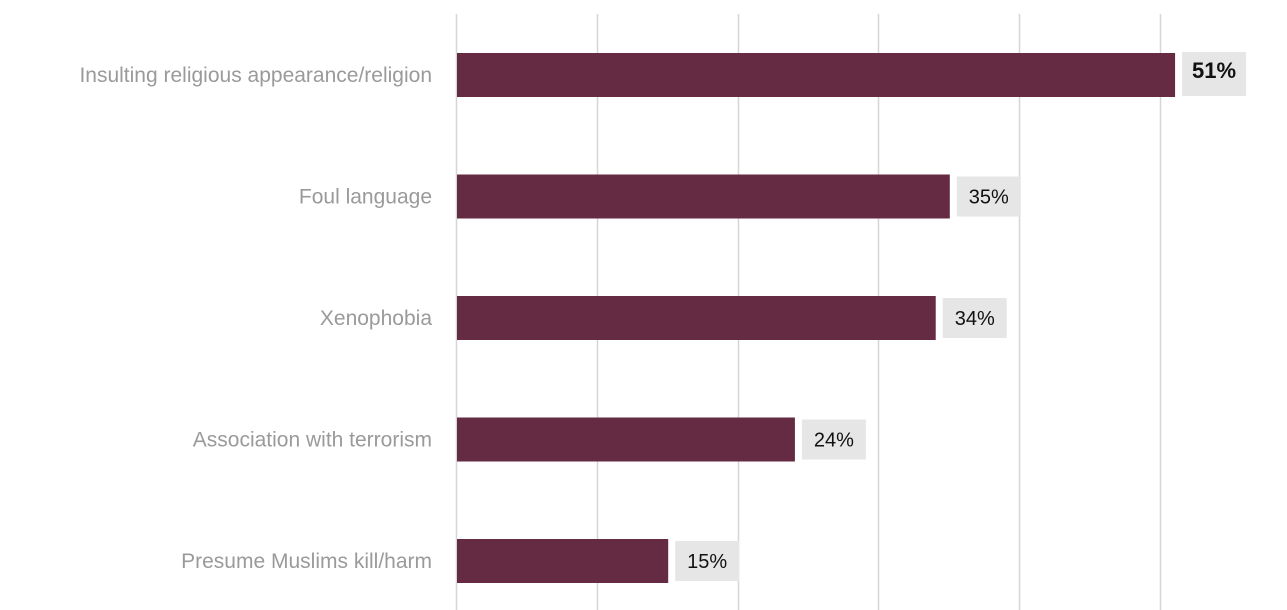  Describe the element at coordinates (1214, 70) in the screenshot. I see `value-label-0: 51%` at that location.